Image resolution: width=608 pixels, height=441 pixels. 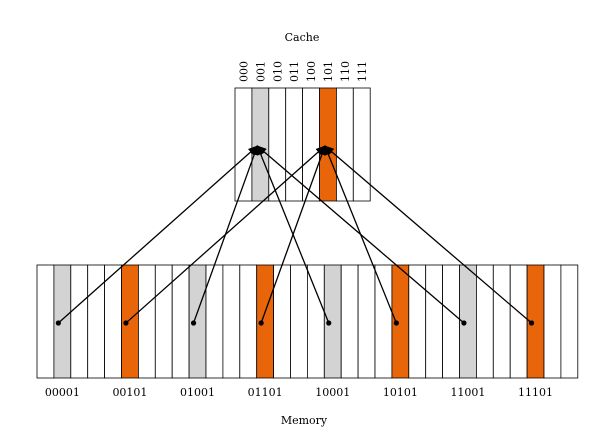 What do you see at coordinates (362, 71) in the screenshot?
I see `cache-slot-label: 111` at bounding box center [362, 71].